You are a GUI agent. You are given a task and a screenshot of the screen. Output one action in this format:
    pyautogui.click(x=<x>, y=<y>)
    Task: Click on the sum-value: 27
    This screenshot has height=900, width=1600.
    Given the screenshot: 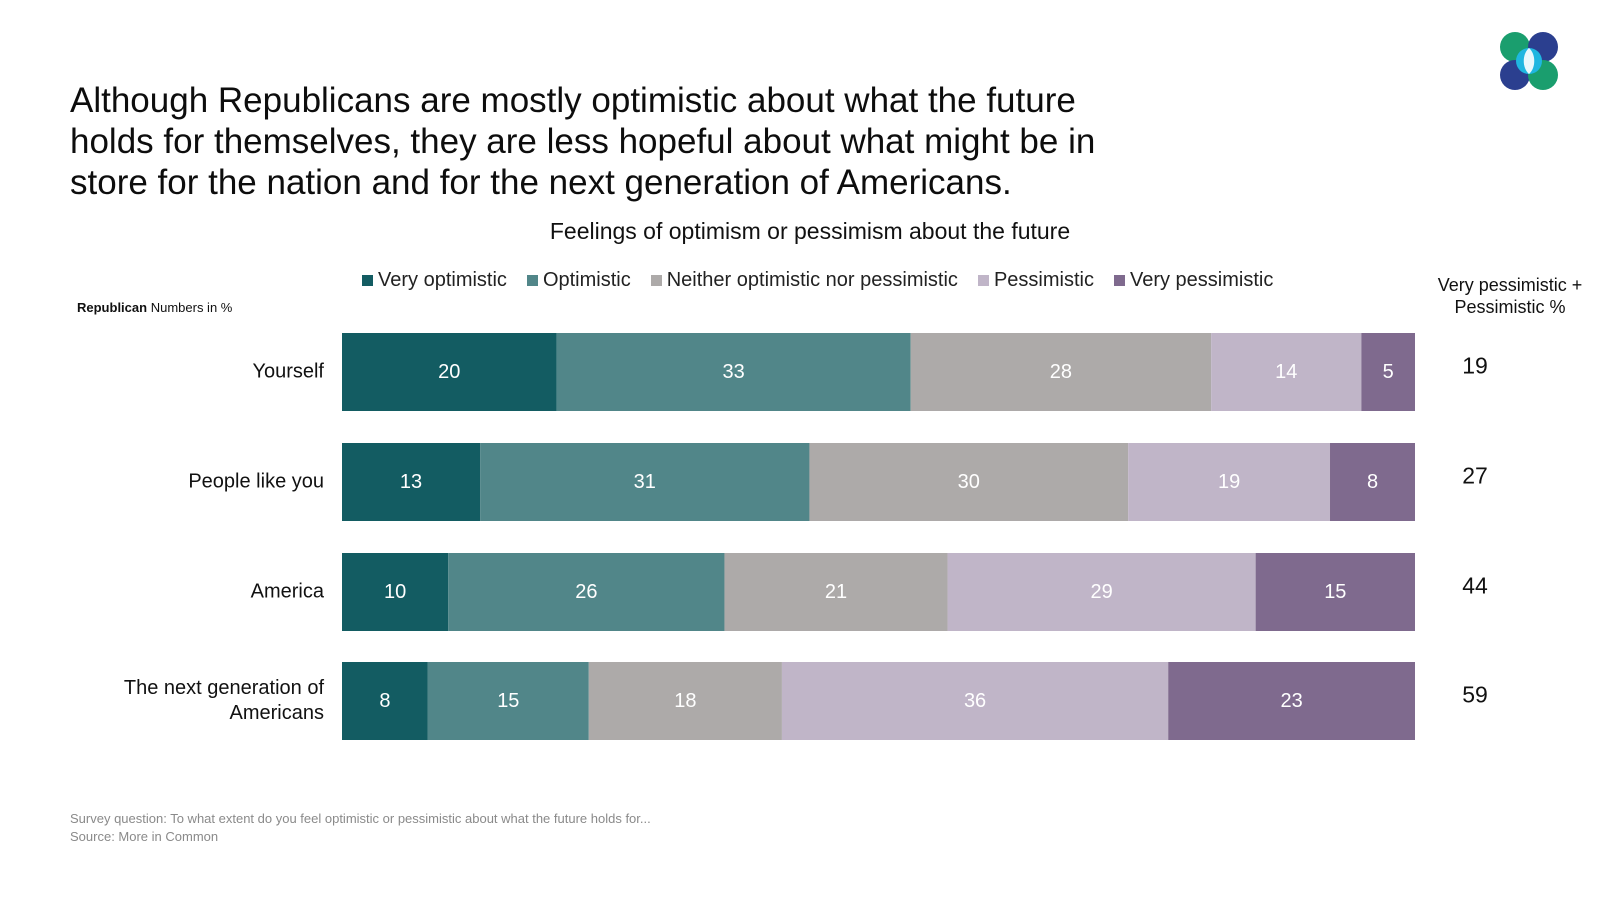 What is the action you would take?
    pyautogui.click(x=1475, y=475)
    